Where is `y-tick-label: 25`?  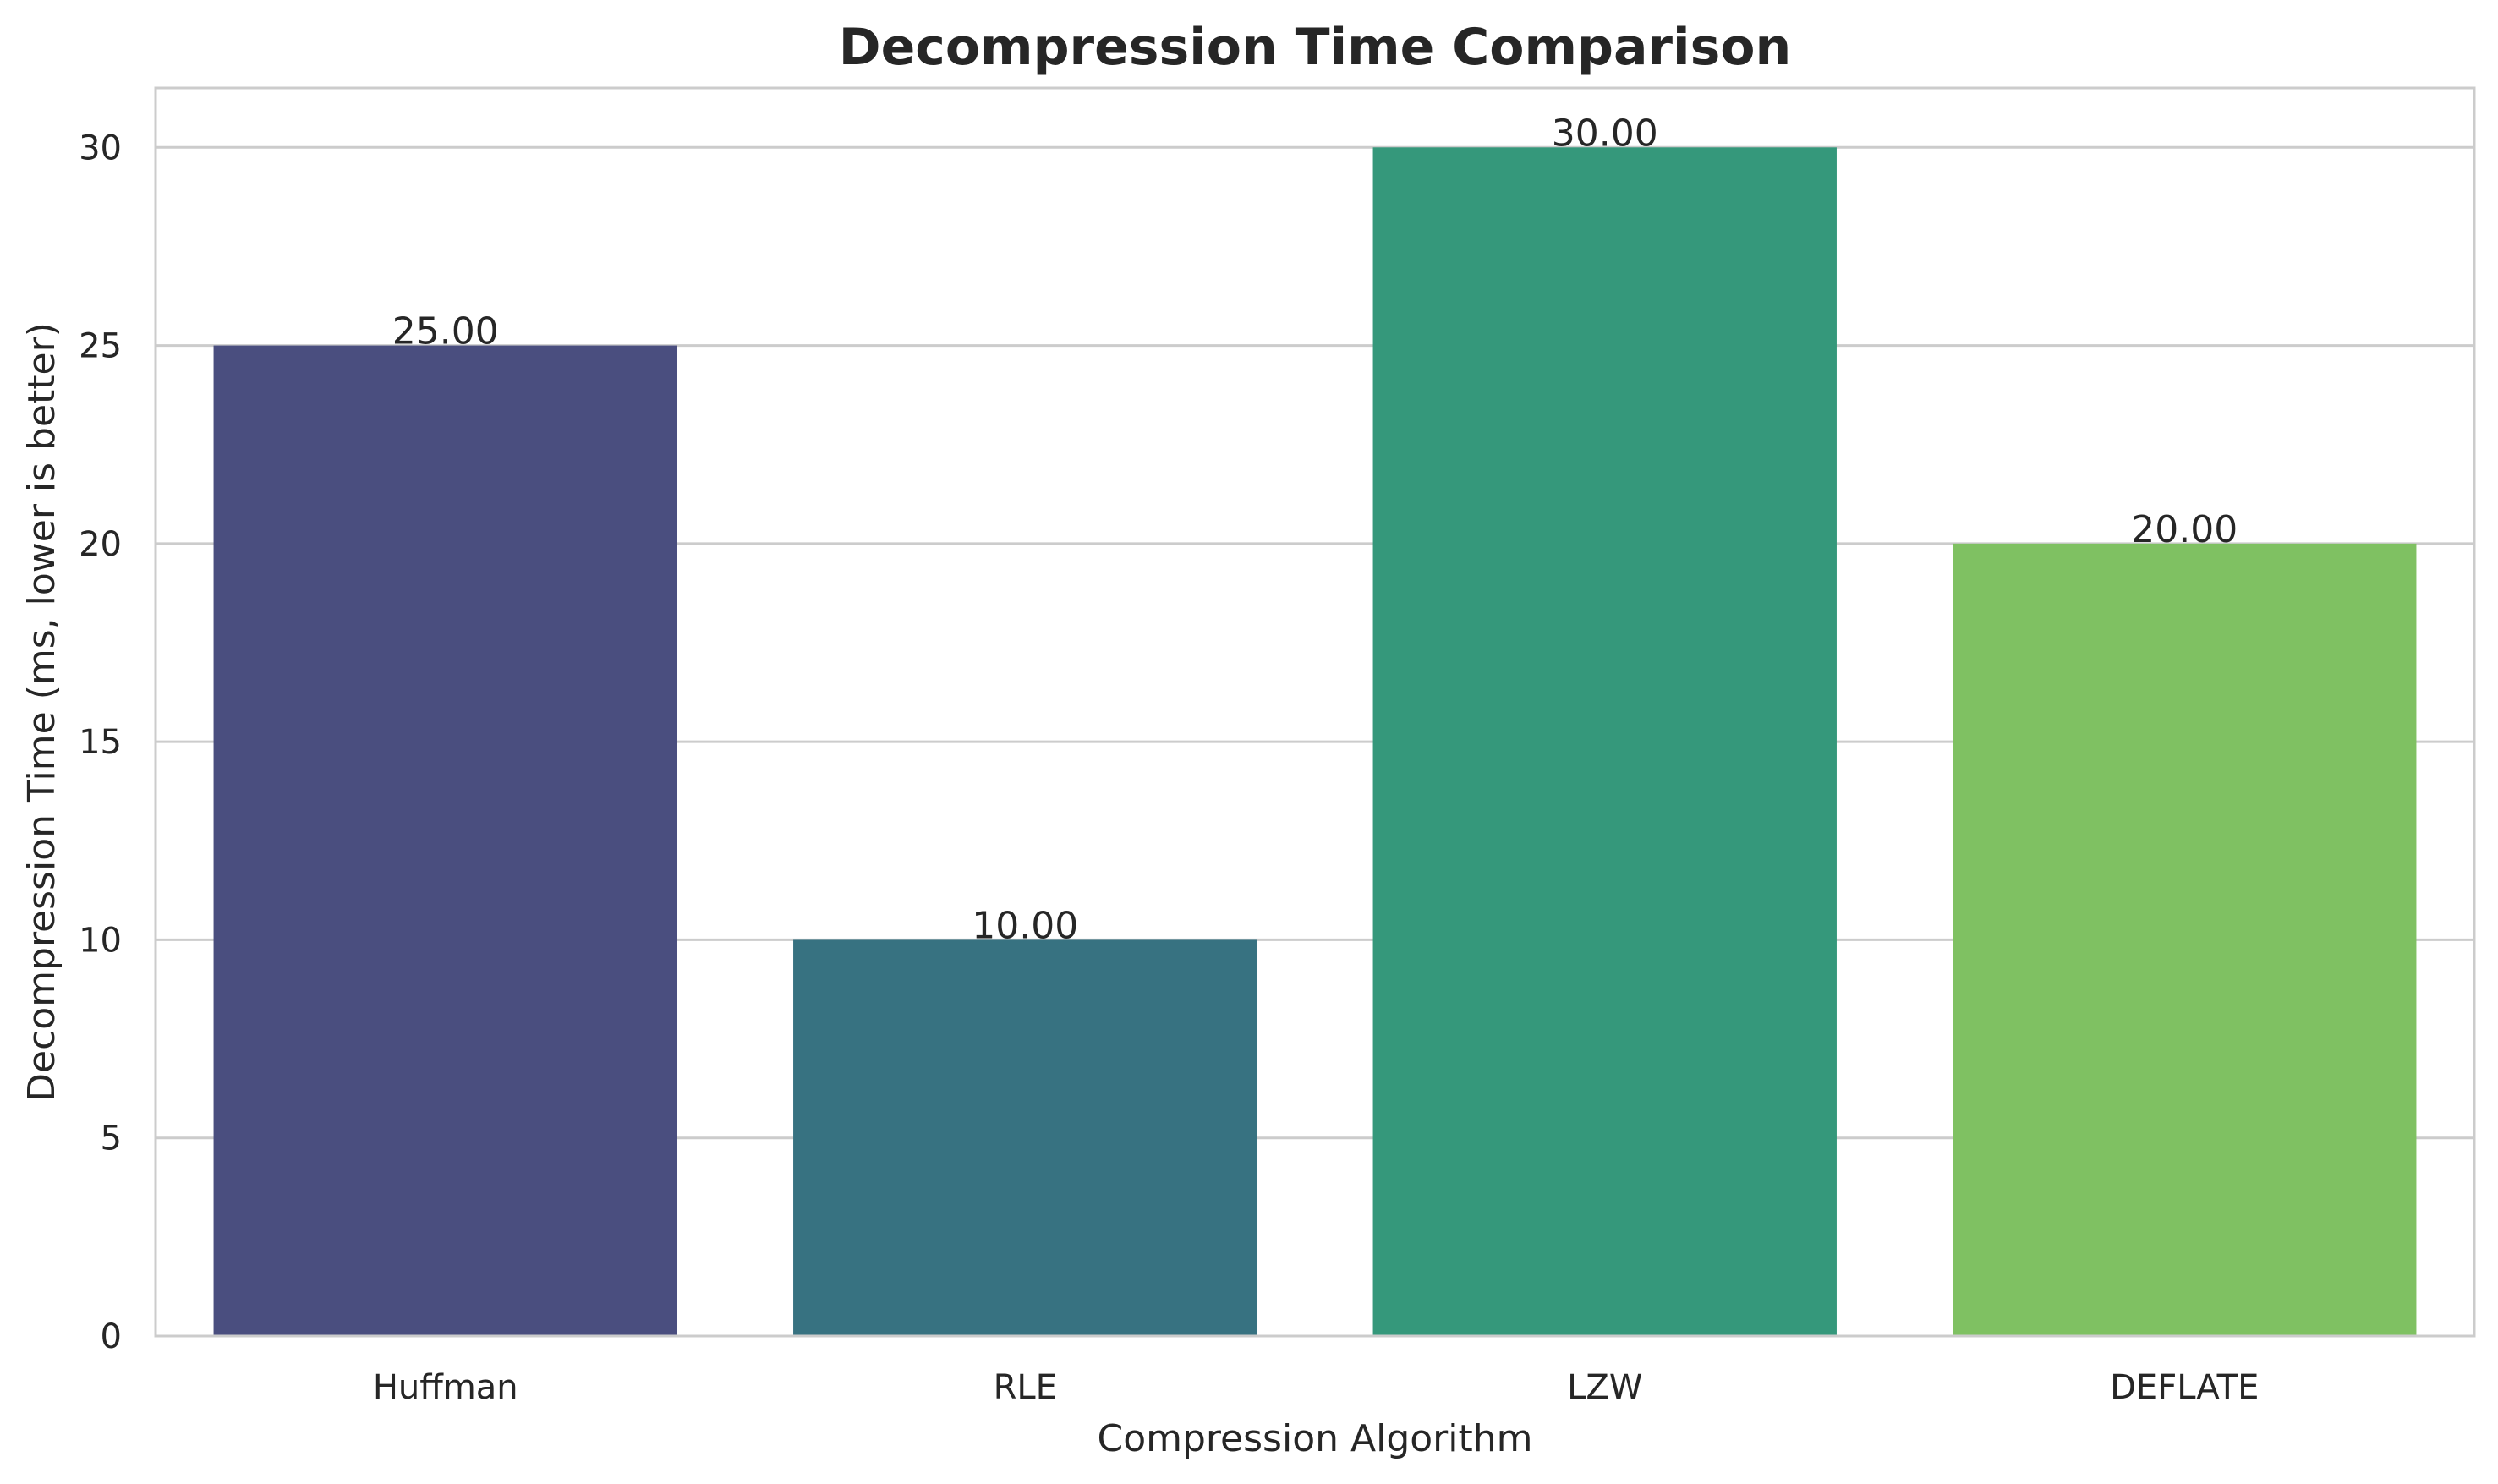 y-tick-label: 25 is located at coordinates (100, 346).